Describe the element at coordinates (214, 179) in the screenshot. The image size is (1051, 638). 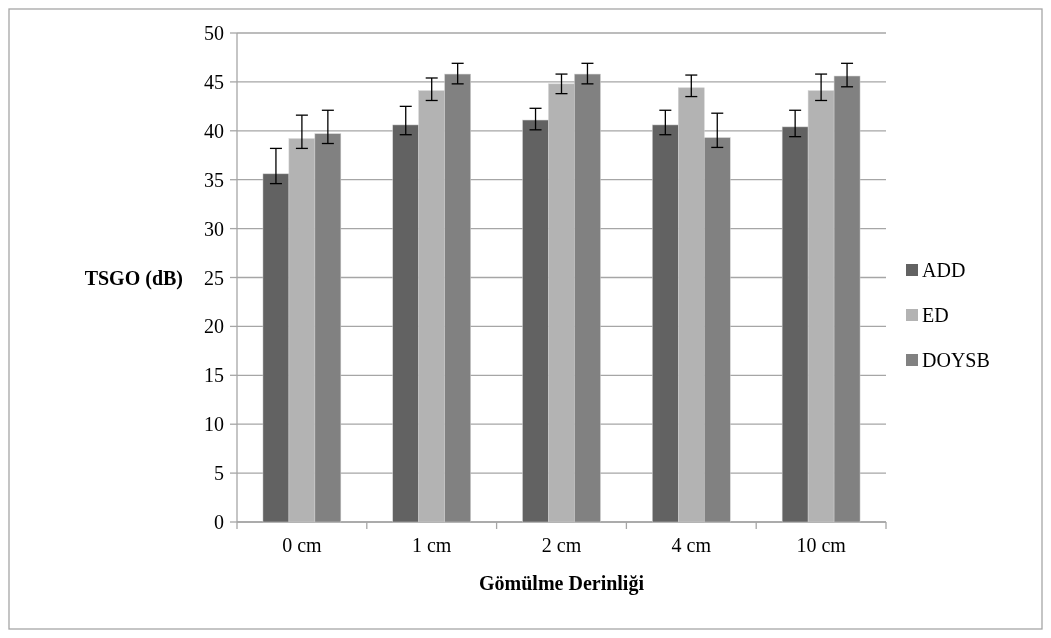
I see `y-tick-label: 35` at that location.